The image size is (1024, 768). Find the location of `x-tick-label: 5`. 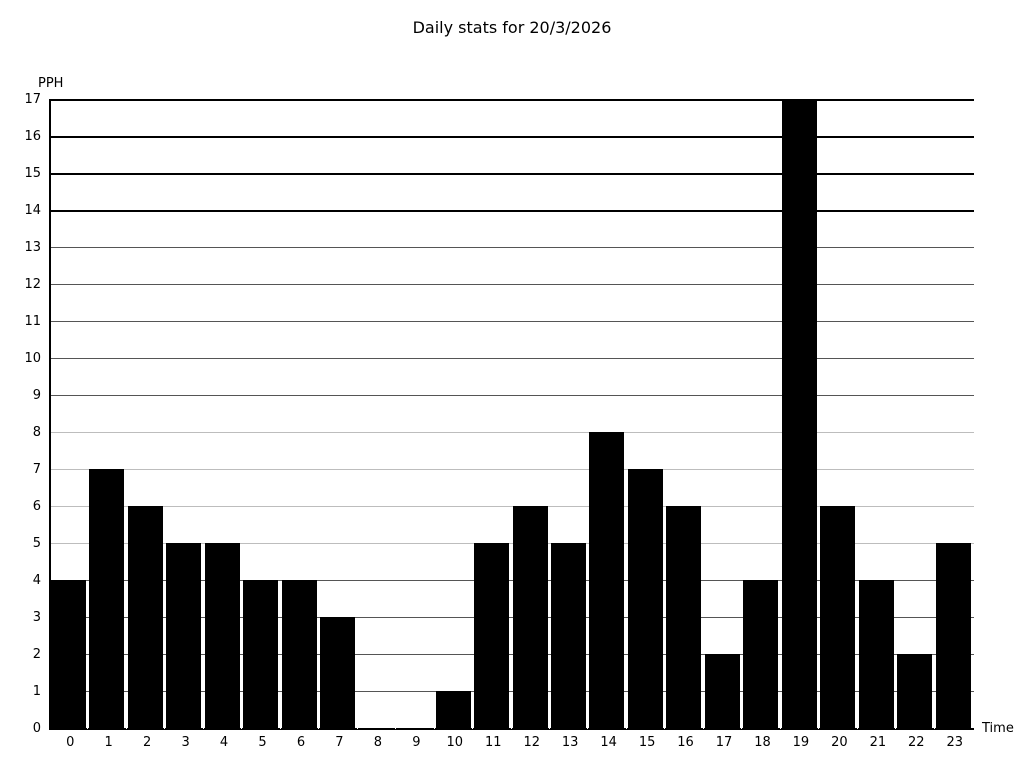

x-tick-label: 5 is located at coordinates (262, 742).